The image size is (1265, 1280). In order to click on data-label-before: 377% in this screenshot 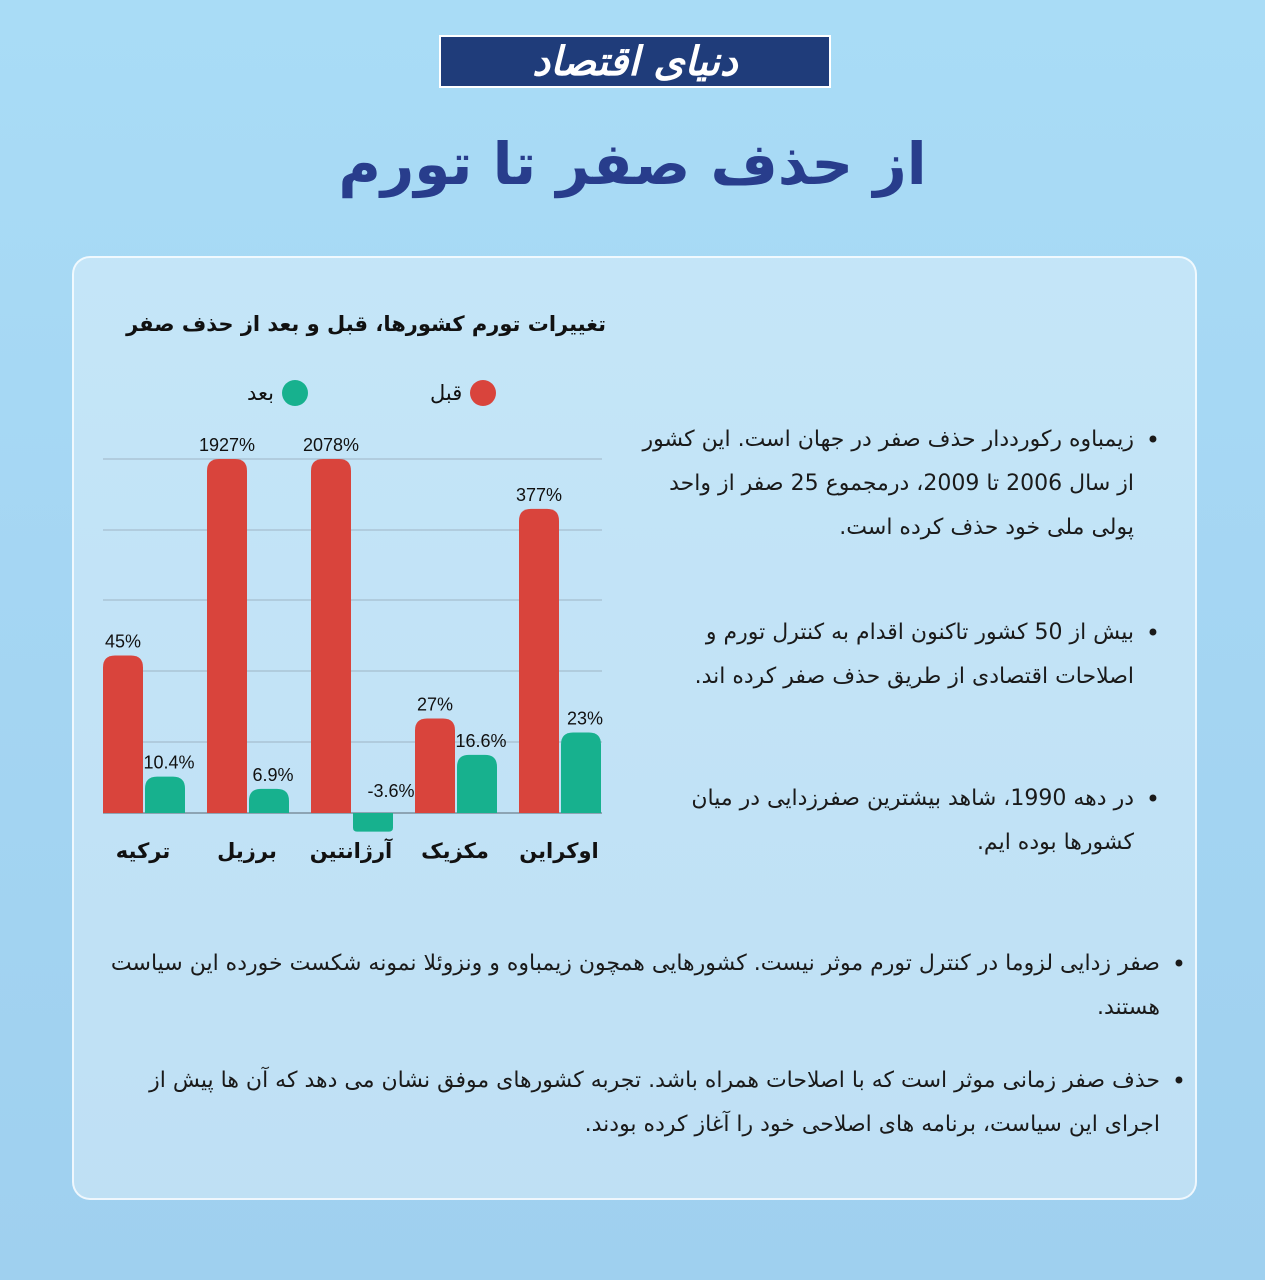, I will do `click(539, 495)`.